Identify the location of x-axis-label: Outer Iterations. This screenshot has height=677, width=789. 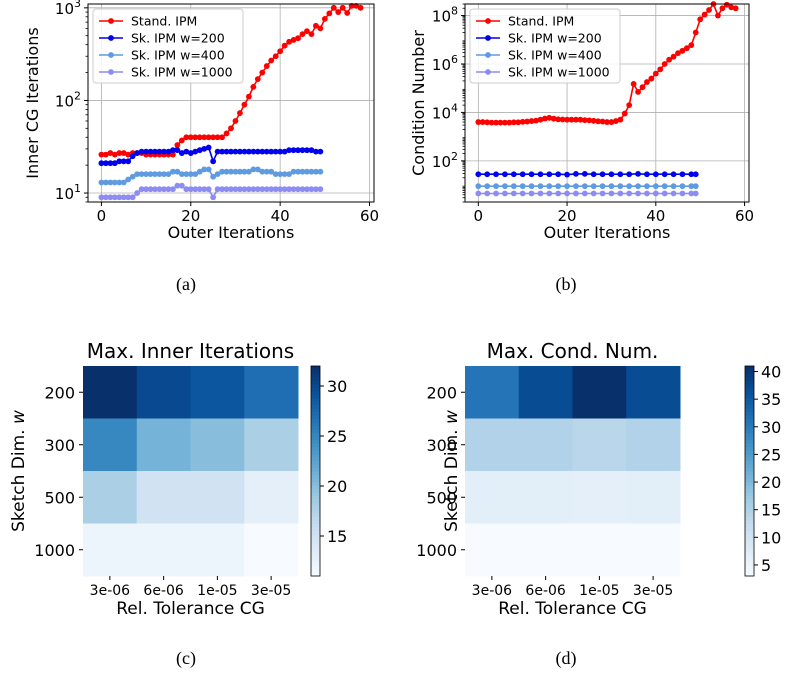
(607, 232).